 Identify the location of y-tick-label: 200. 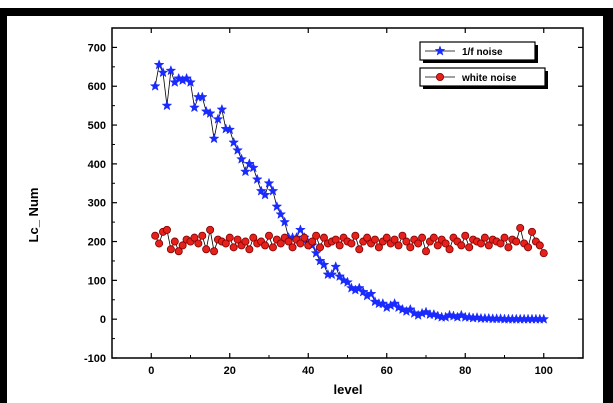
(97, 243).